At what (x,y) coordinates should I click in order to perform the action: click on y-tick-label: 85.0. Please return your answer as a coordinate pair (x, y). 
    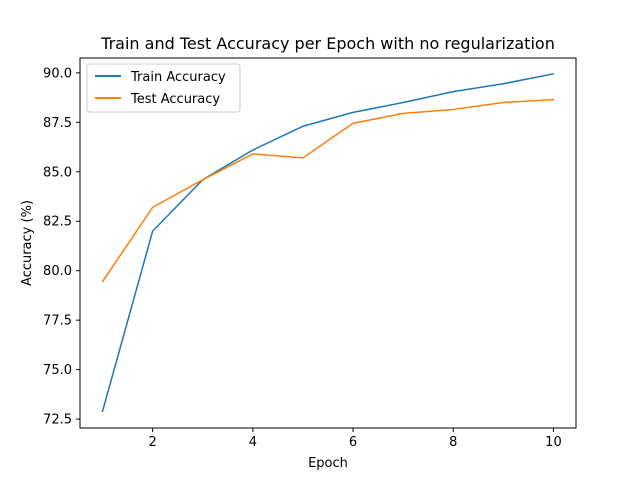
    Looking at the image, I should click on (57, 172).